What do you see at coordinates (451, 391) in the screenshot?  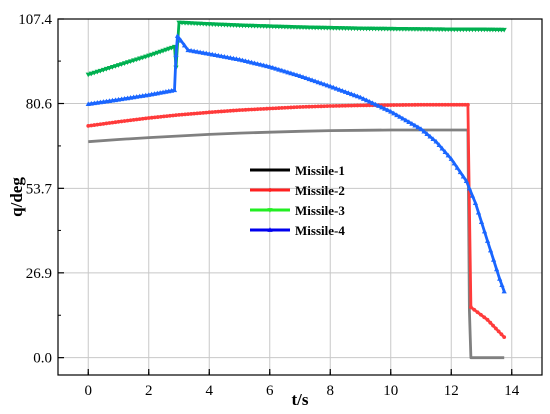 I see `x-tick-label: 12` at bounding box center [451, 391].